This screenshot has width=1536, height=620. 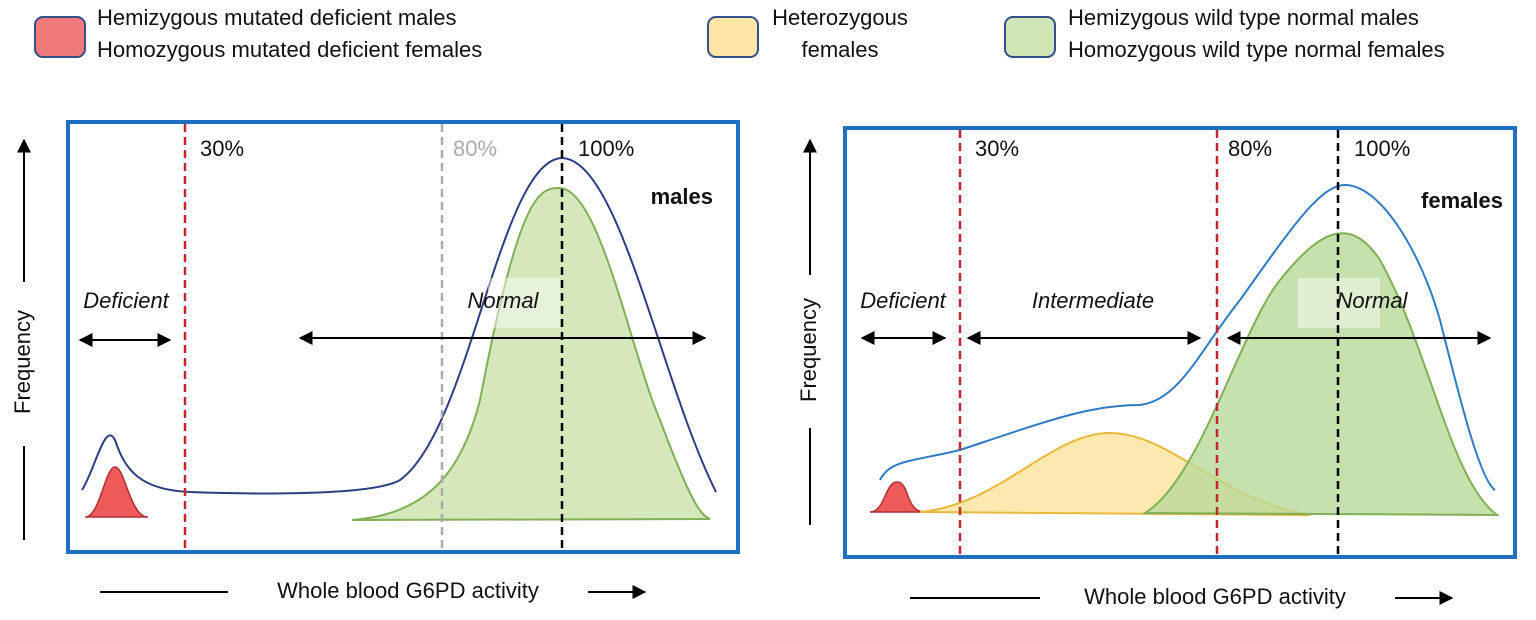 What do you see at coordinates (1243, 17) in the screenshot?
I see `legend-text: Hemizygous wild type normal males` at bounding box center [1243, 17].